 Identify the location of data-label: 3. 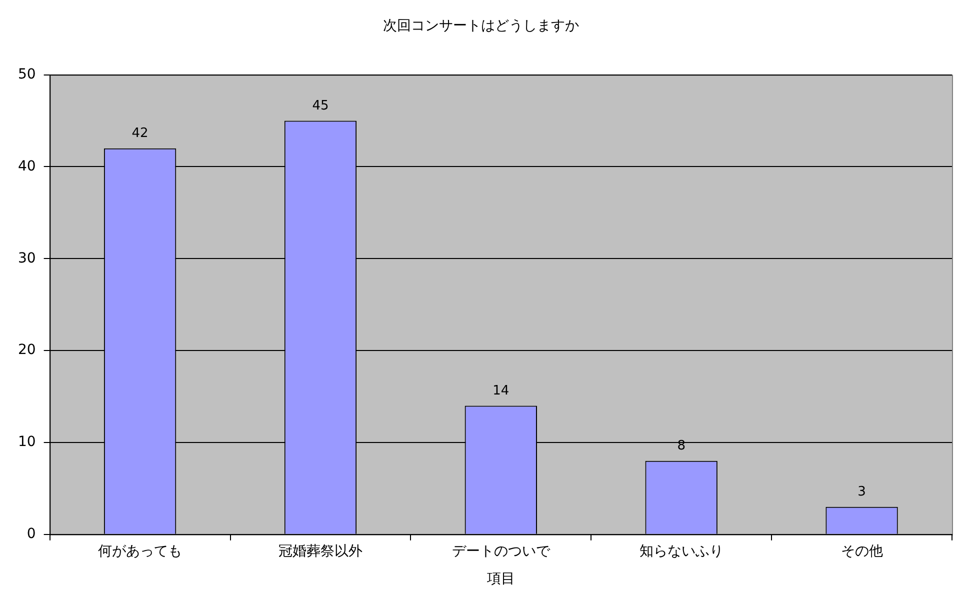
(862, 492).